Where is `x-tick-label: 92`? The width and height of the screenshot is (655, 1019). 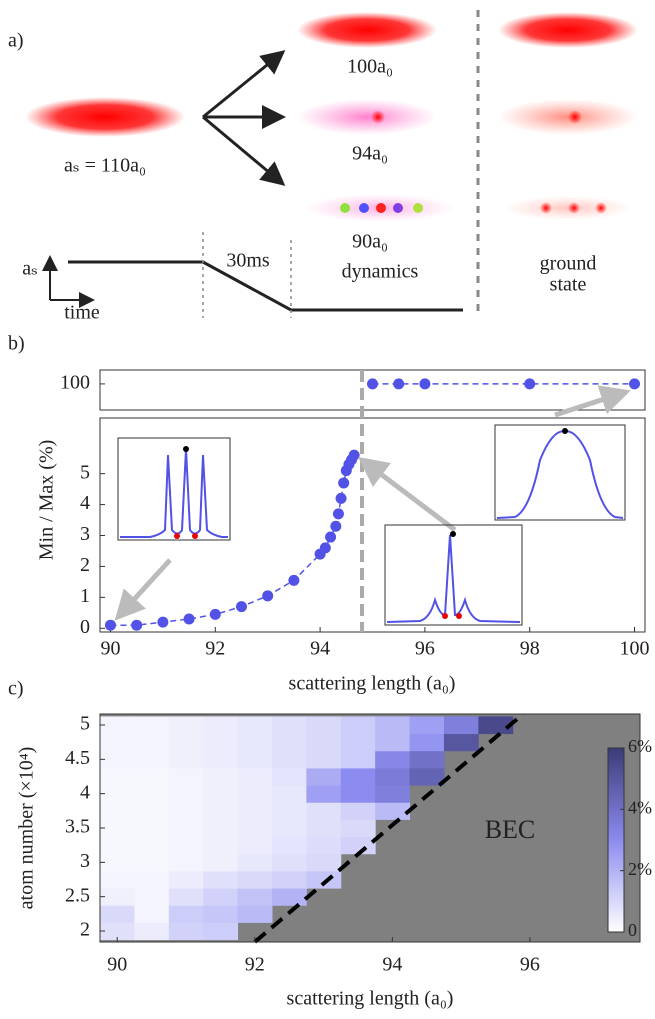
x-tick-label: 92 is located at coordinates (255, 965).